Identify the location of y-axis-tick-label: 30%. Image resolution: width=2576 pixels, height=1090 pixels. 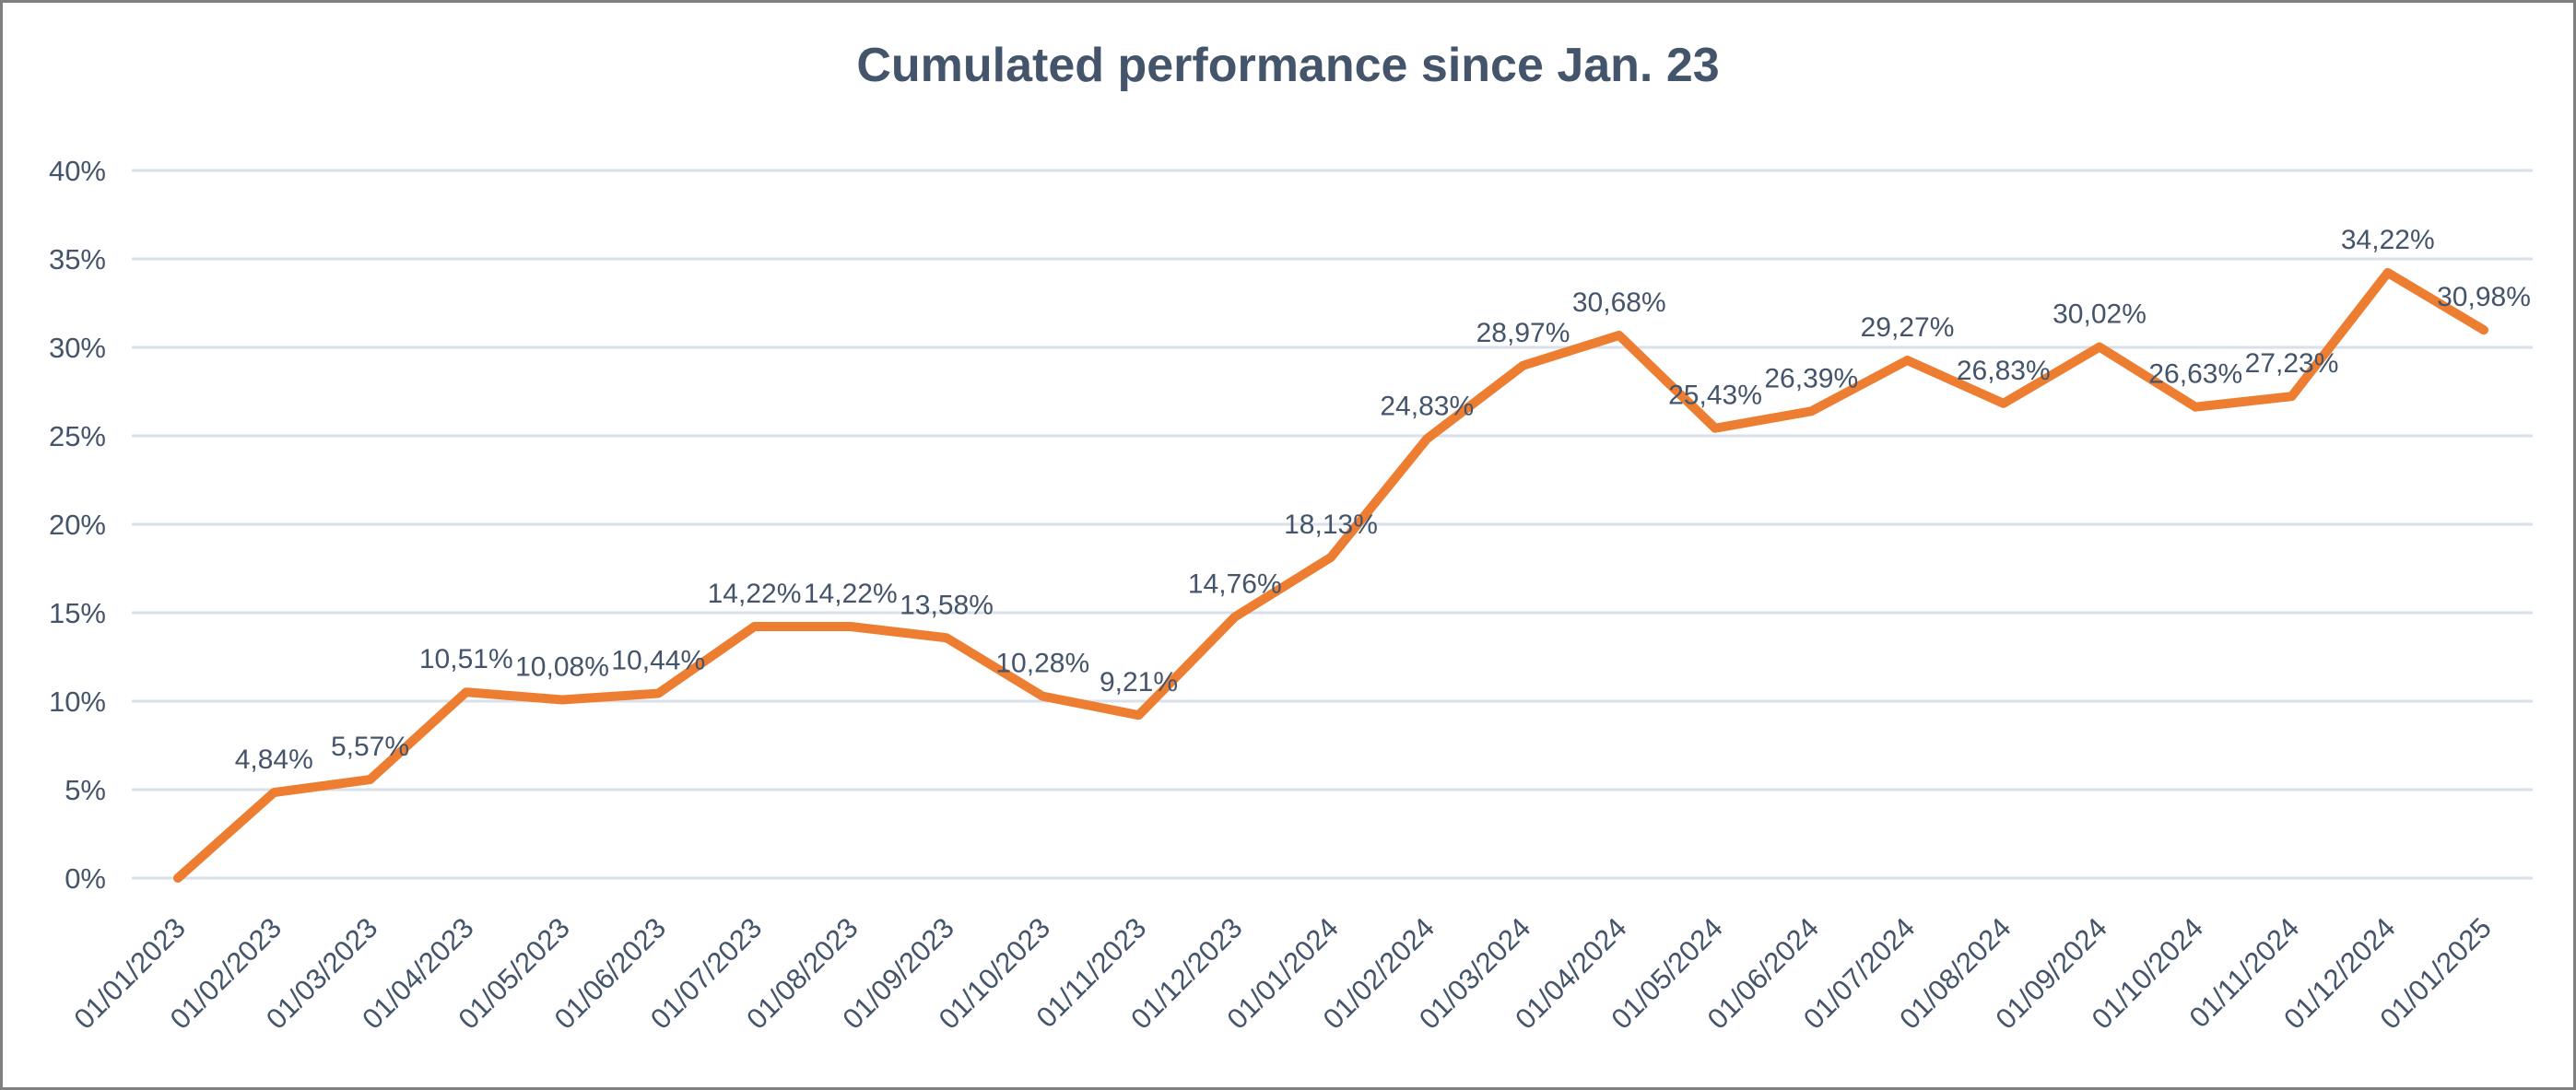
(77, 348).